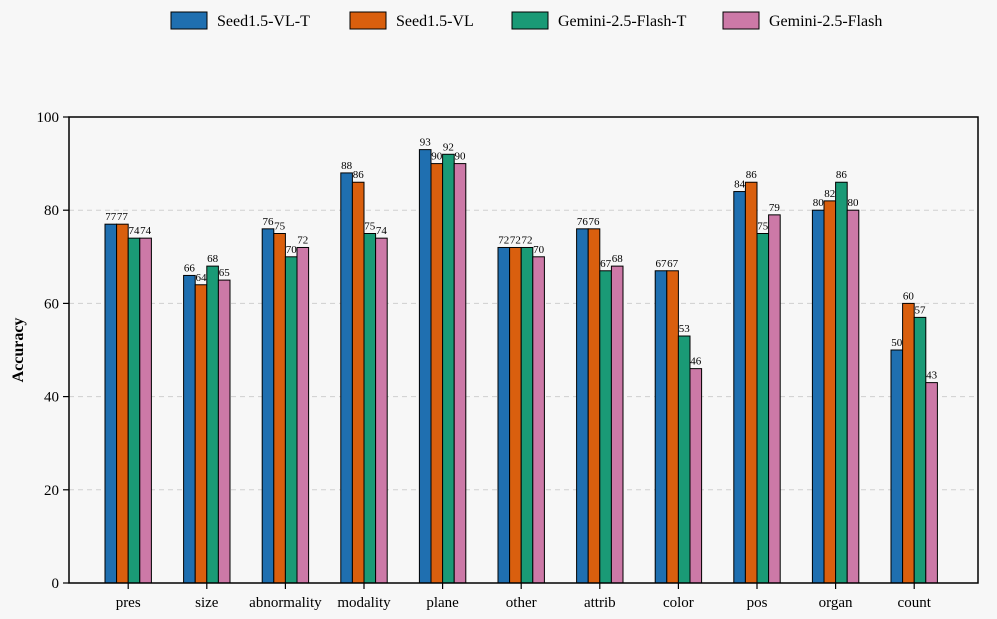 This screenshot has width=997, height=619. I want to click on x-tick-label: other, so click(521, 603).